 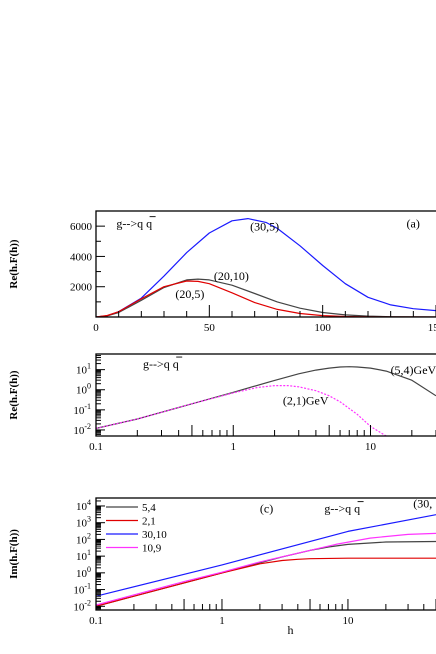 What do you see at coordinates (152, 549) in the screenshot?
I see `legend-label: 10,9` at bounding box center [152, 549].